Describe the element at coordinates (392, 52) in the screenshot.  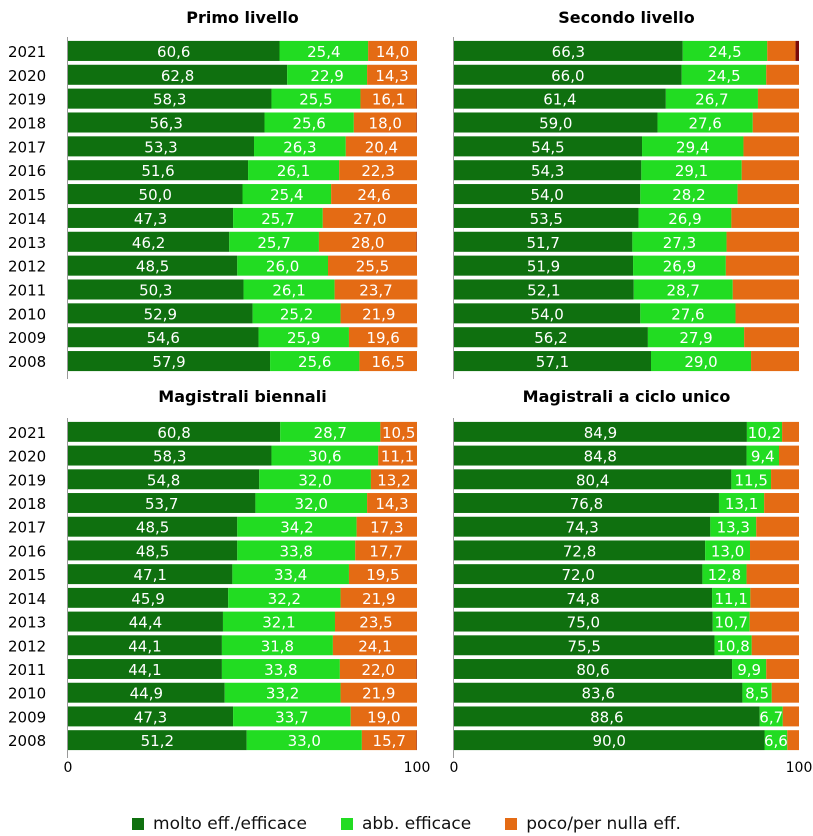
I see `data-label: 14,0` at that location.